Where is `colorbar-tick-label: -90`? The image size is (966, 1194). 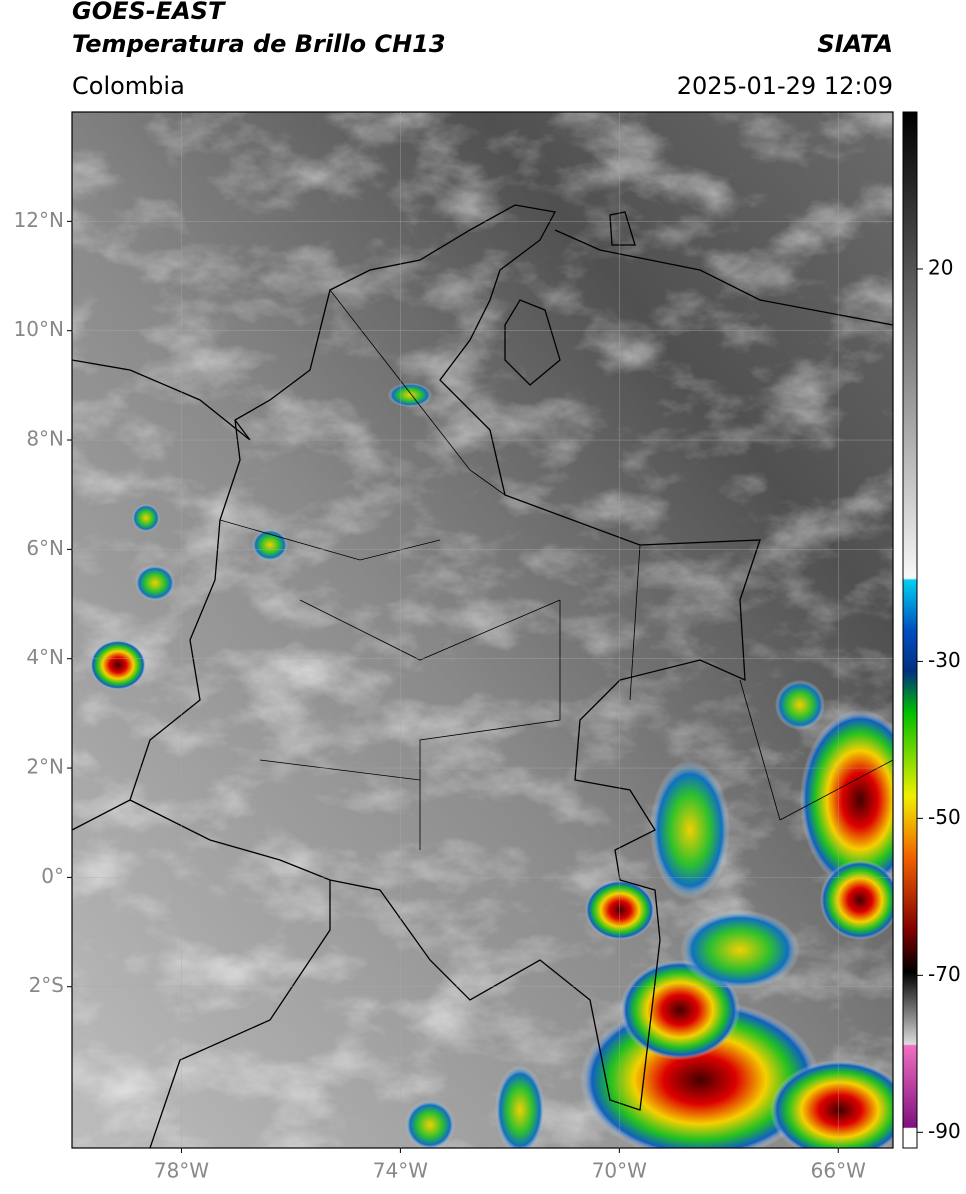
colorbar-tick-label: -90 is located at coordinates (944, 1131).